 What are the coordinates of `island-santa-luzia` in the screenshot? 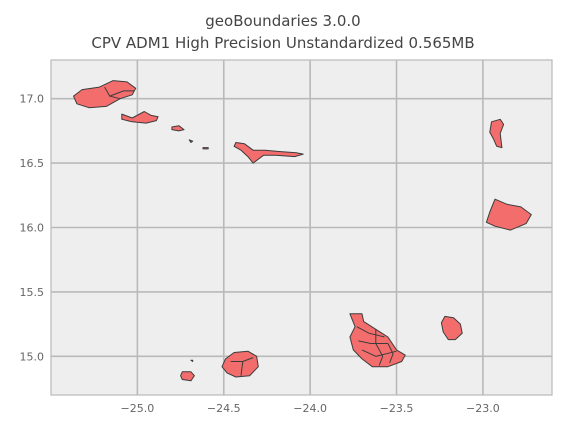 It's located at (178, 128).